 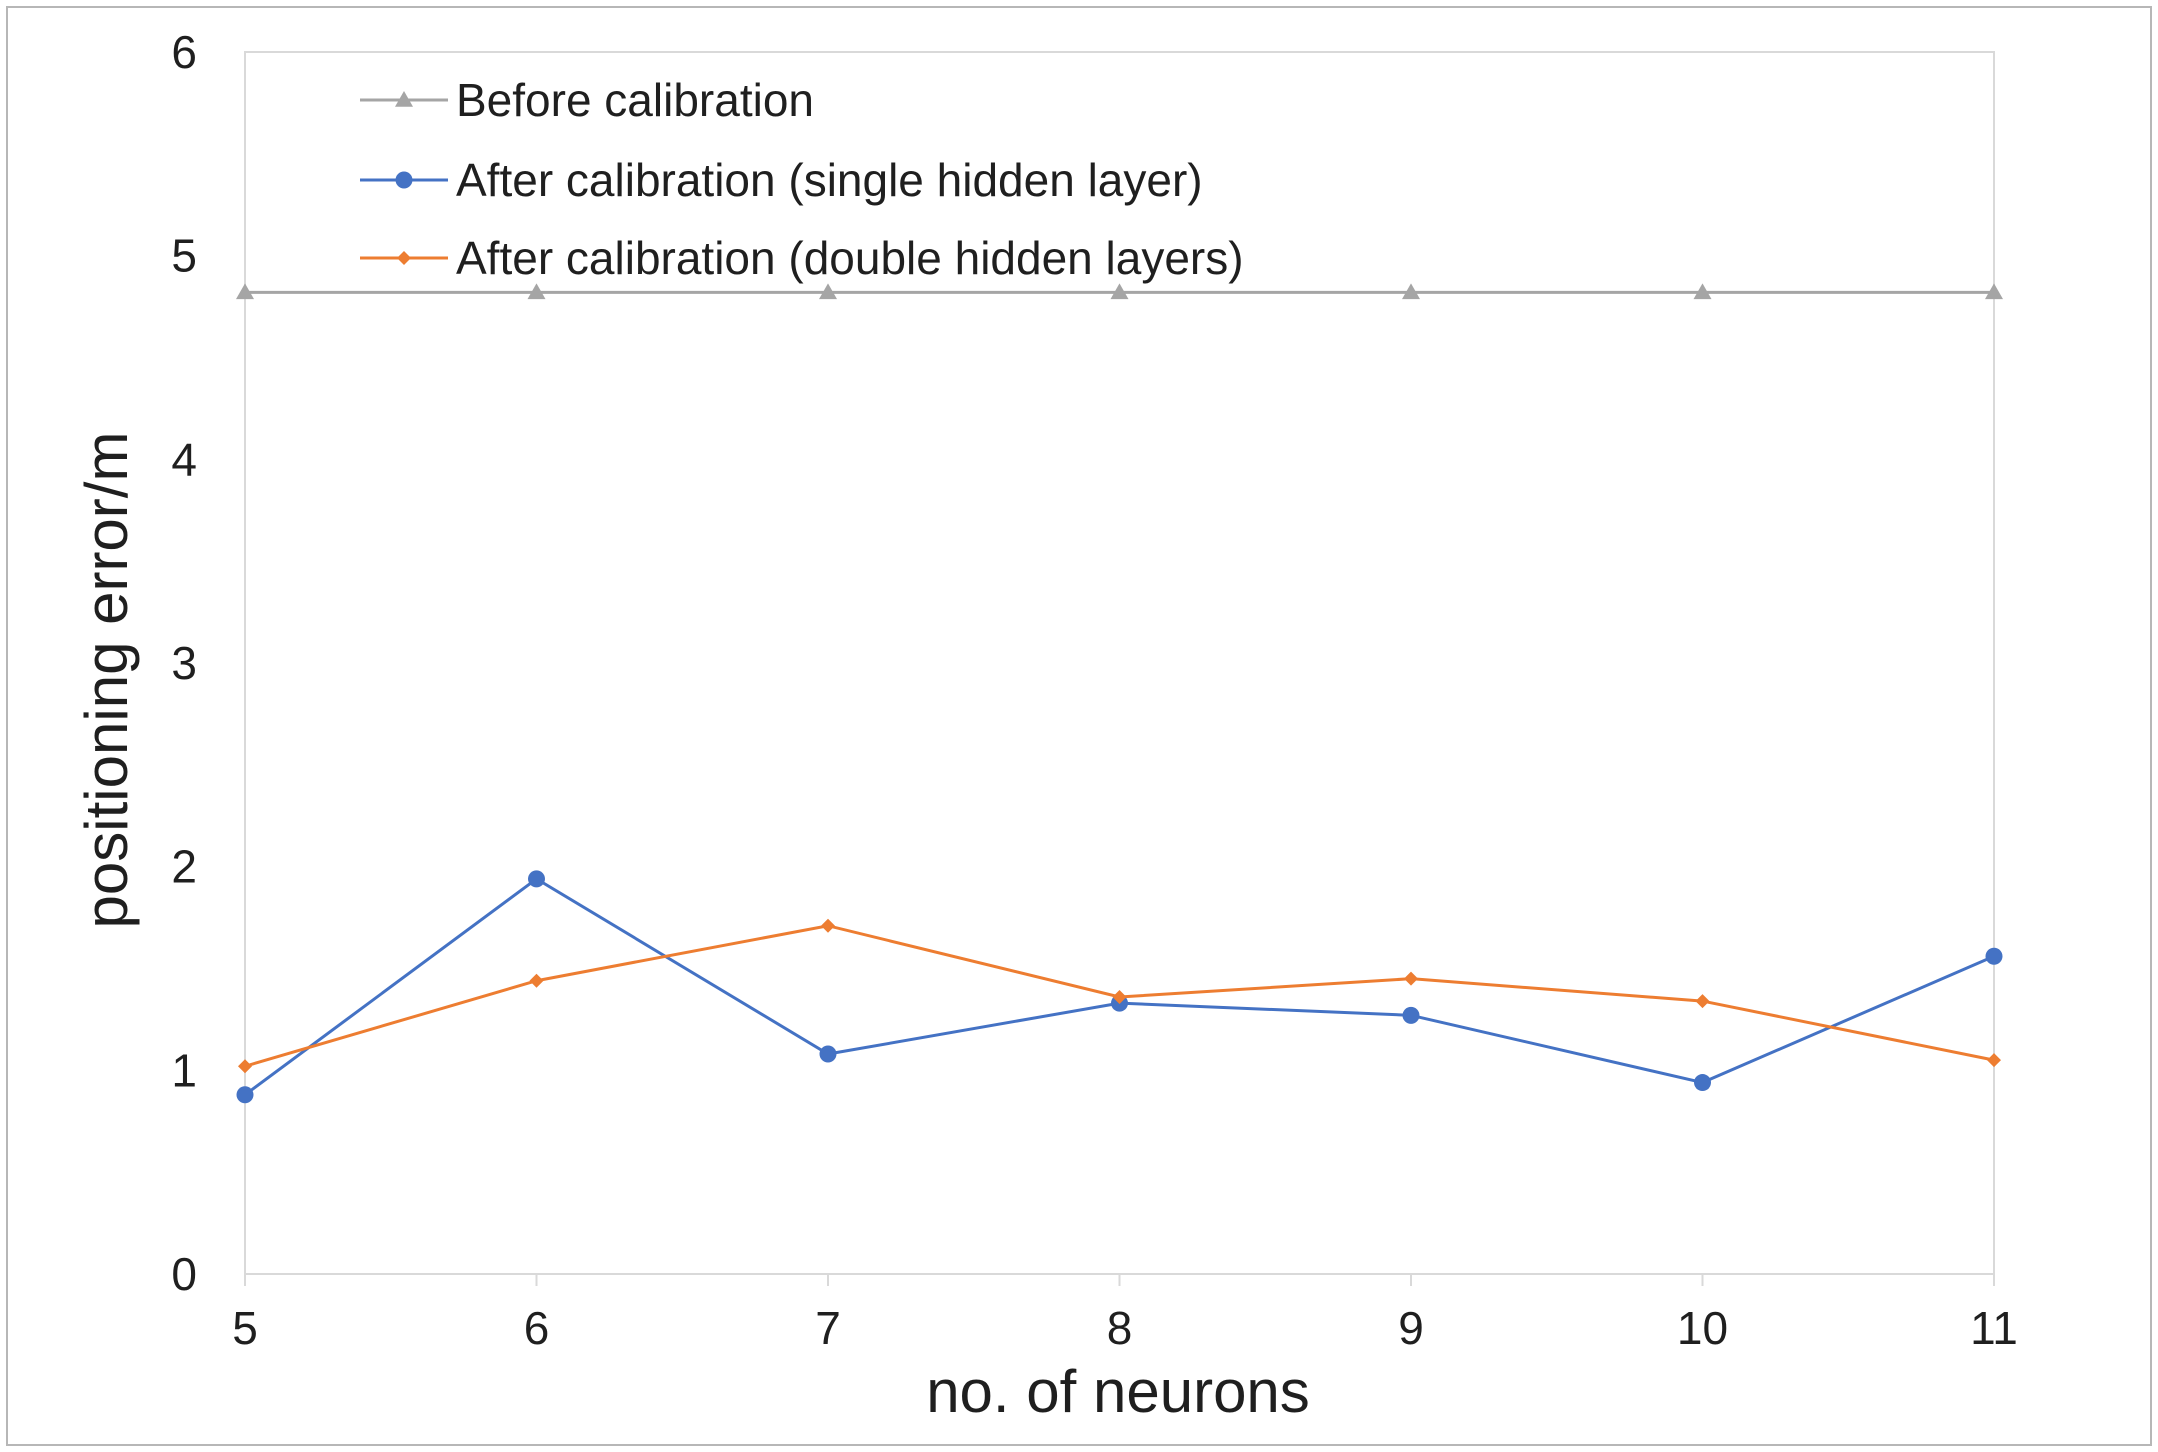 I want to click on x-tick-label: 9, so click(x=1411, y=1328).